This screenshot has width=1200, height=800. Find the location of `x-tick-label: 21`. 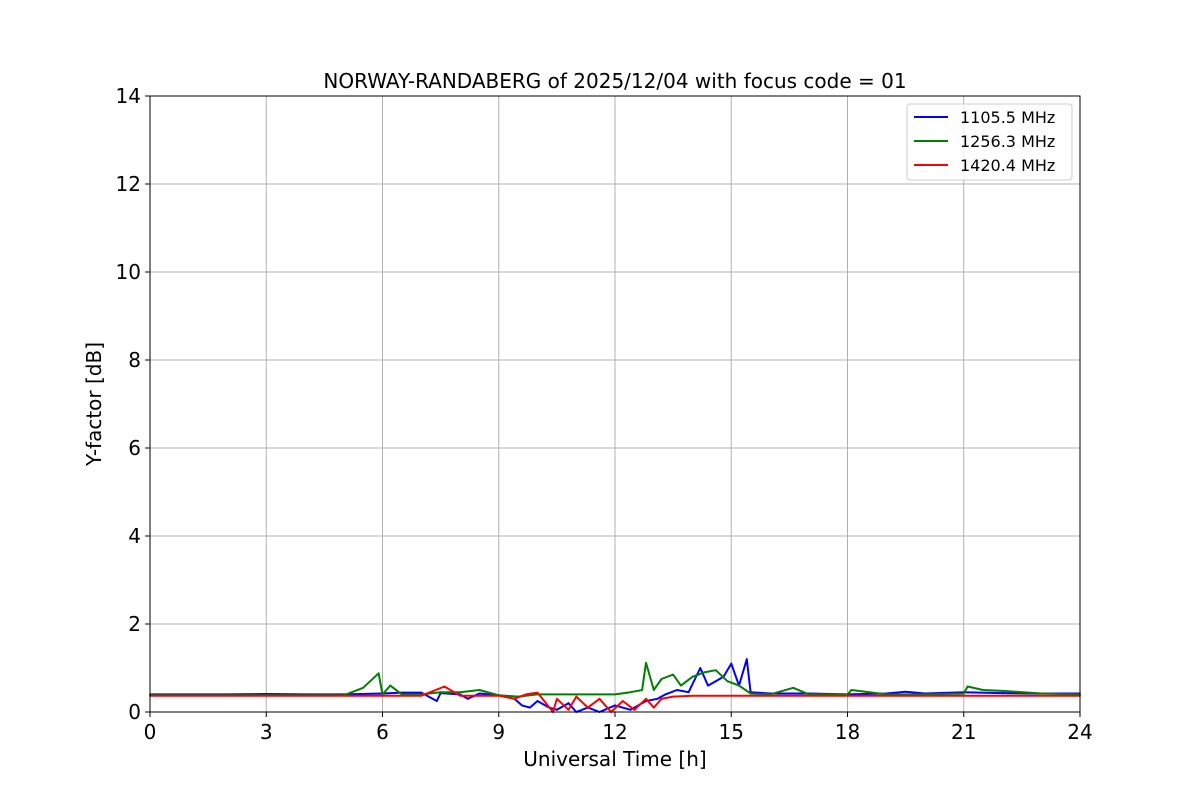

x-tick-label: 21 is located at coordinates (963, 732).